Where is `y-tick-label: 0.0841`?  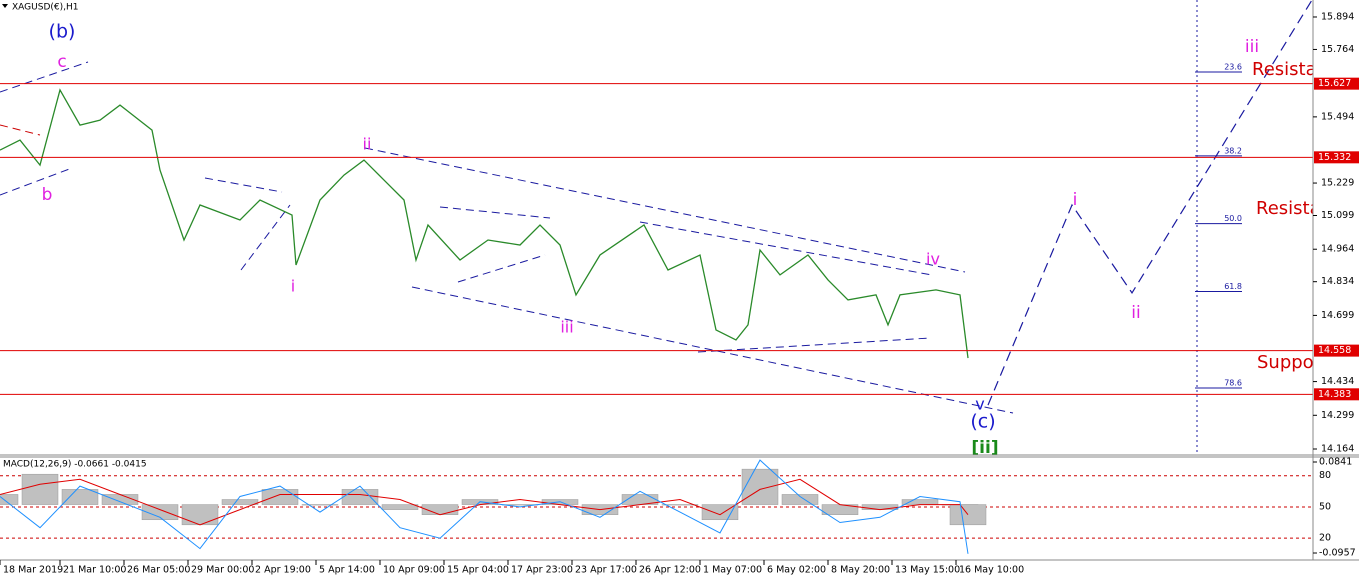 y-tick-label: 0.0841 is located at coordinates (1335, 462).